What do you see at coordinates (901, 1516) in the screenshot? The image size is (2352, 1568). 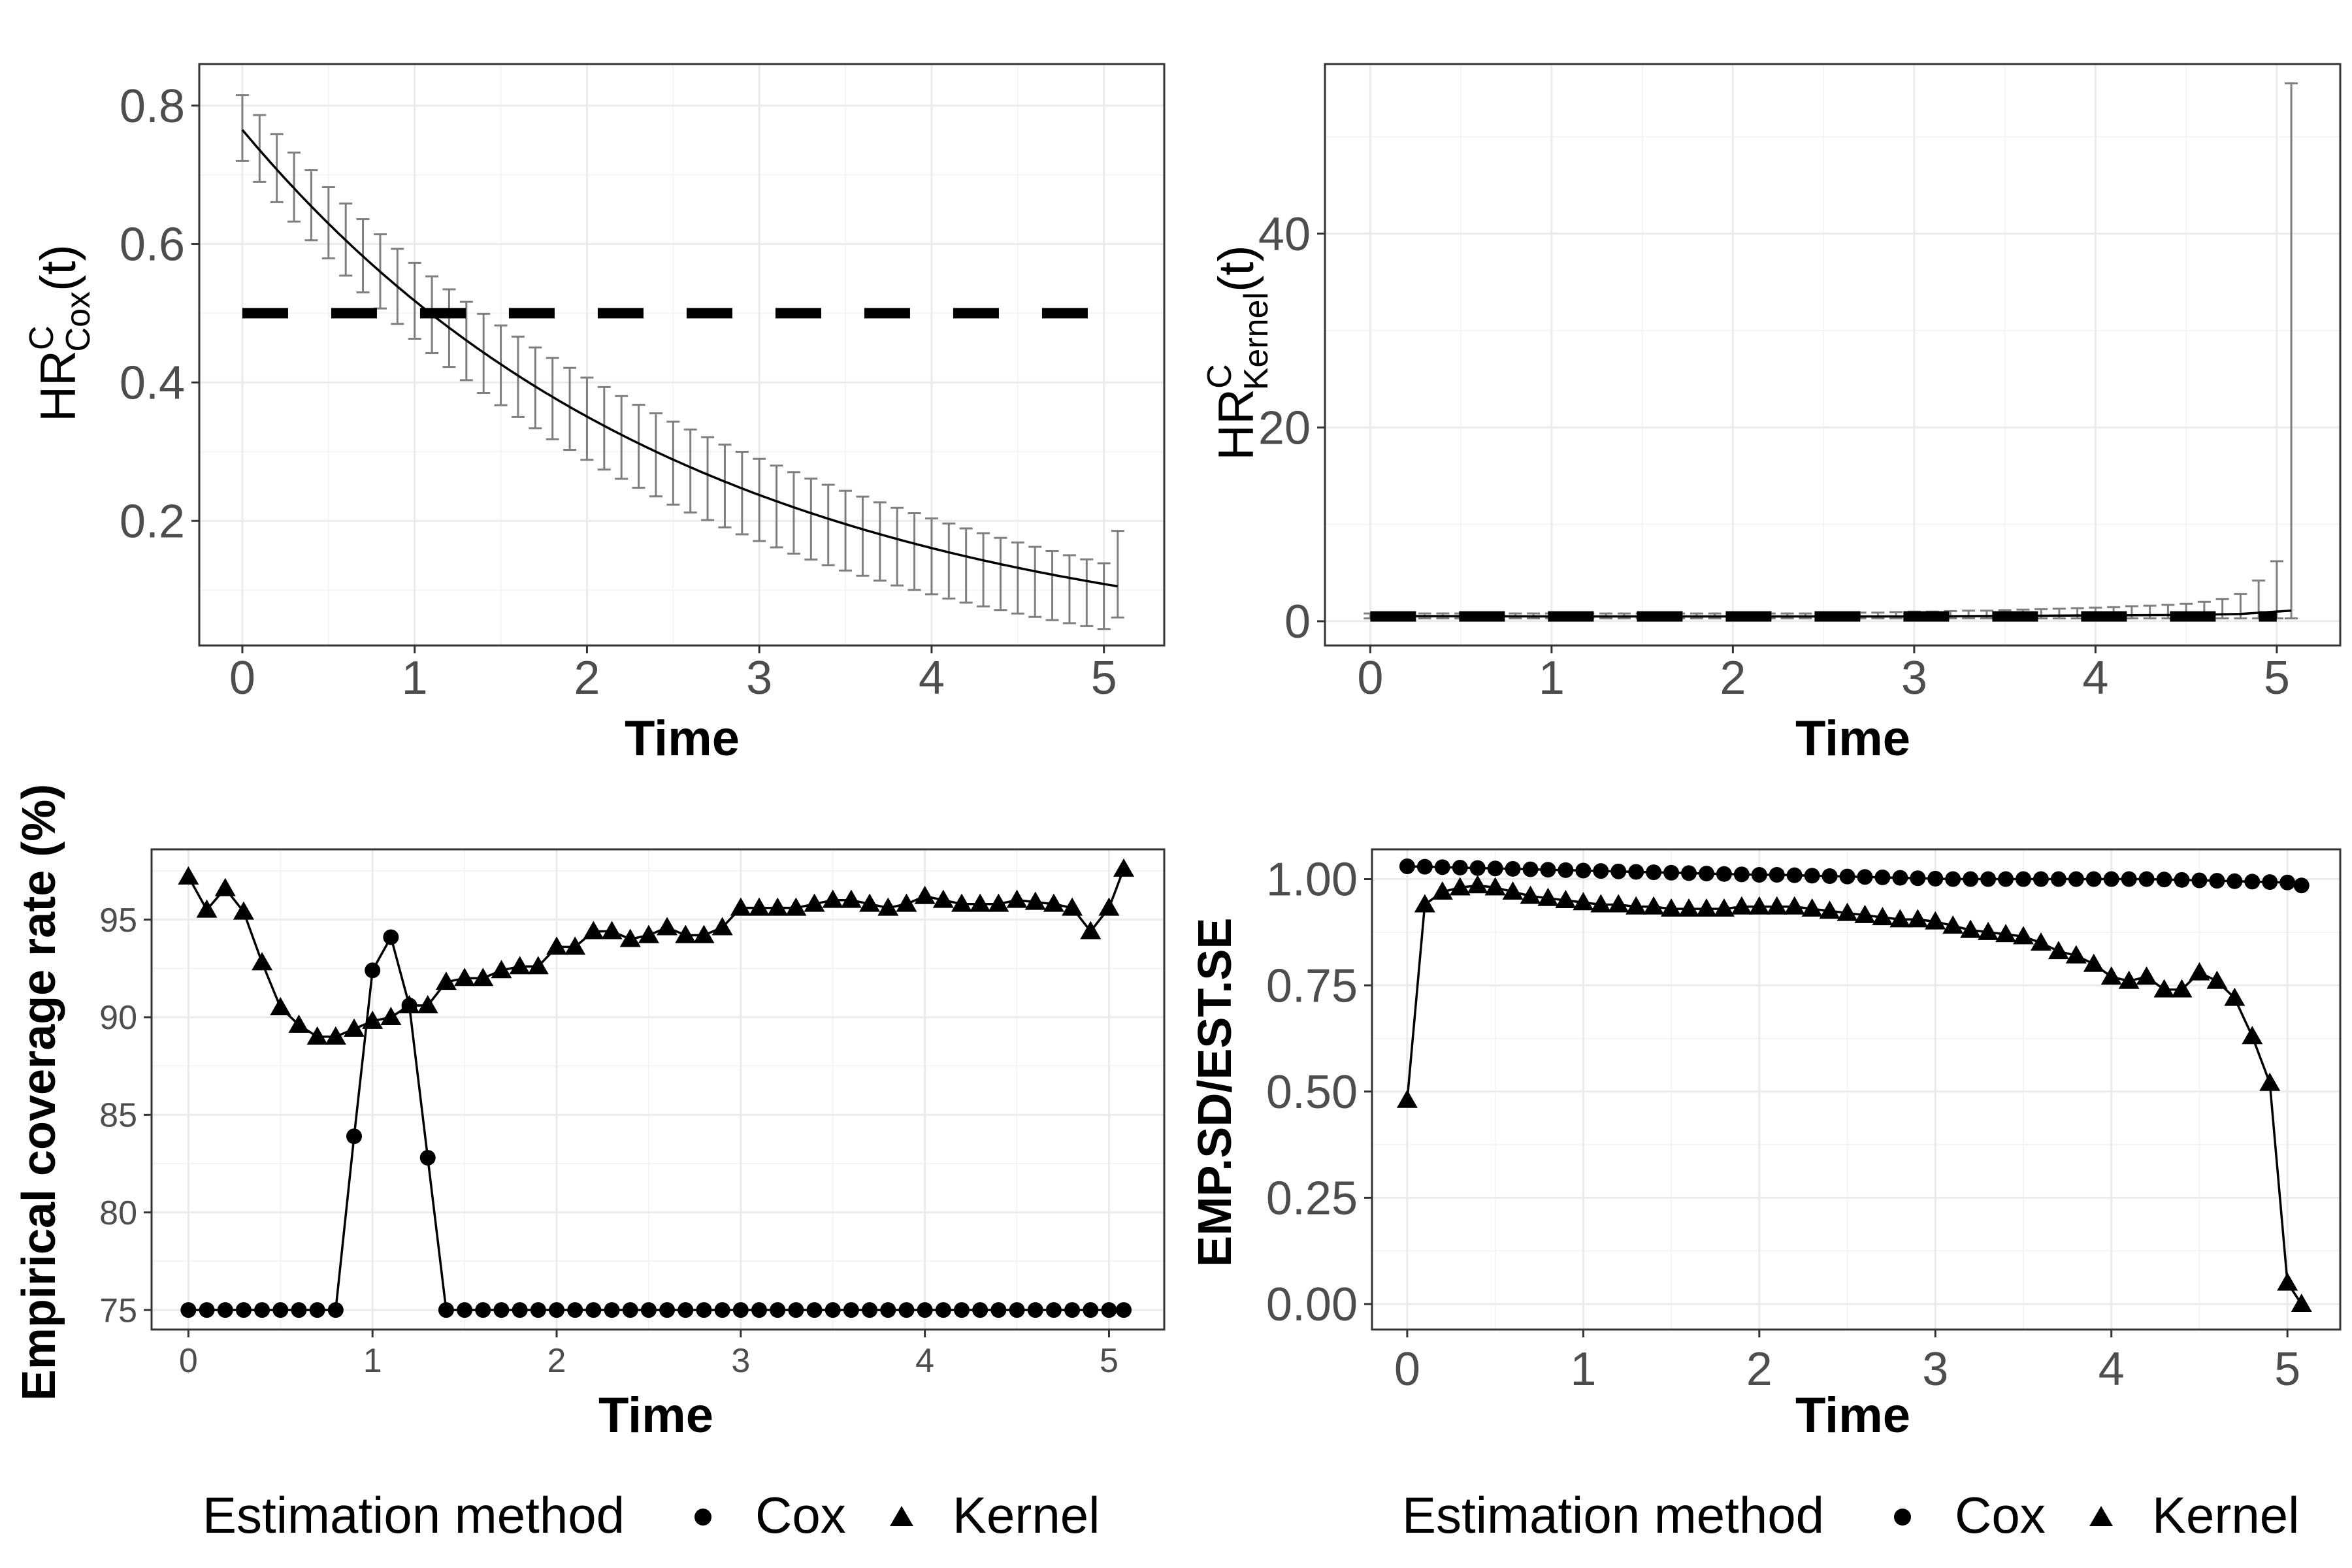 I see `legend-left-kernel-marker` at bounding box center [901, 1516].